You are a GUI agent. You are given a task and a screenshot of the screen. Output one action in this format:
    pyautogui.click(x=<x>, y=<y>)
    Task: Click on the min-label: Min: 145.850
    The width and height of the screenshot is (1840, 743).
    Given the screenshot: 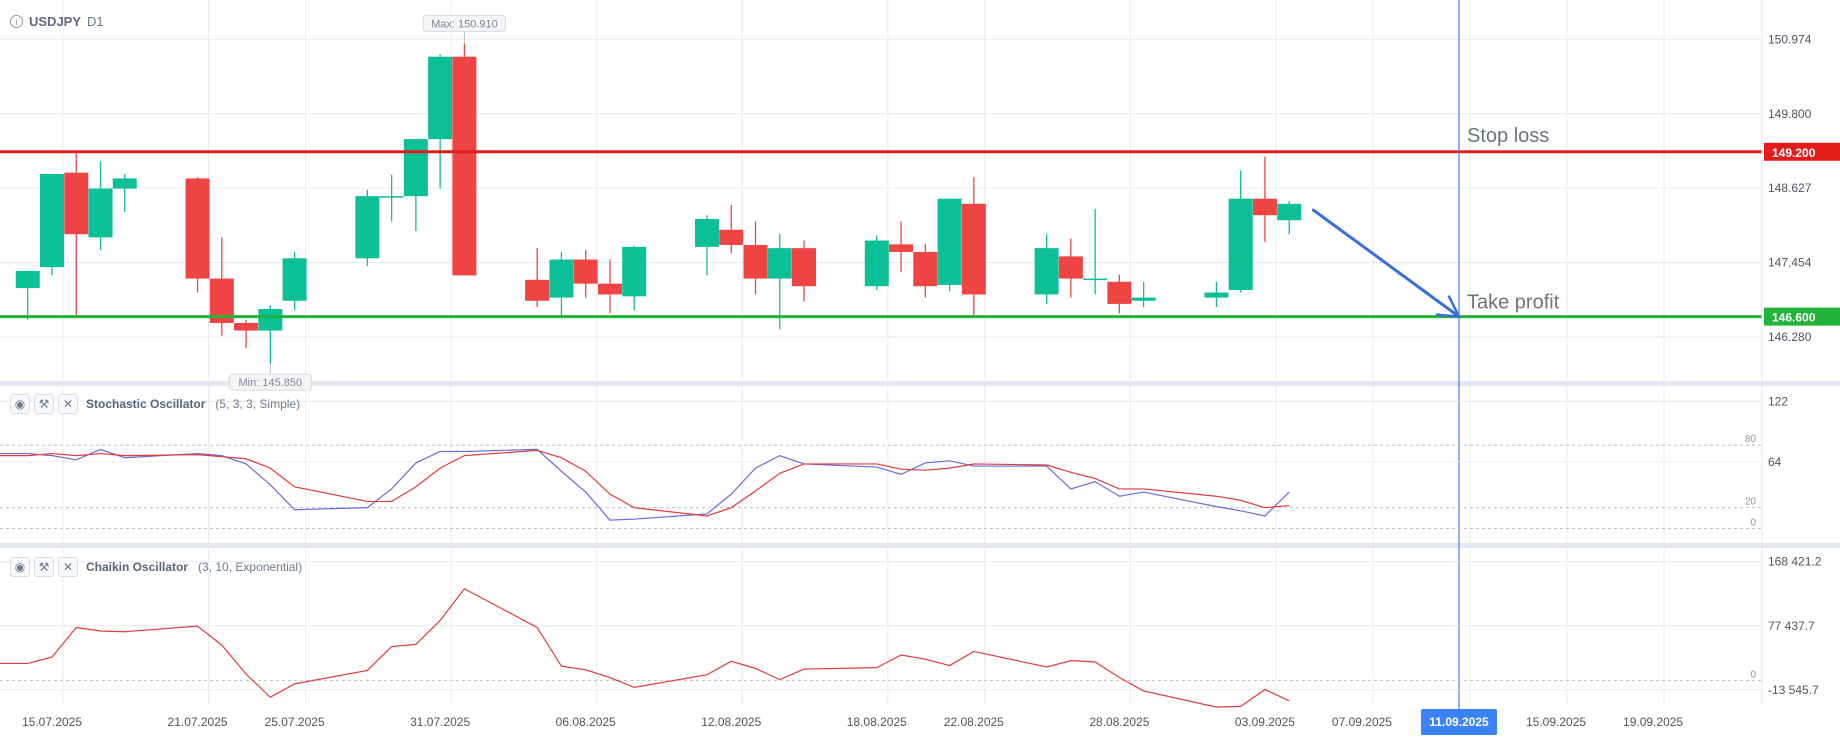 What is the action you would take?
    pyautogui.click(x=271, y=383)
    